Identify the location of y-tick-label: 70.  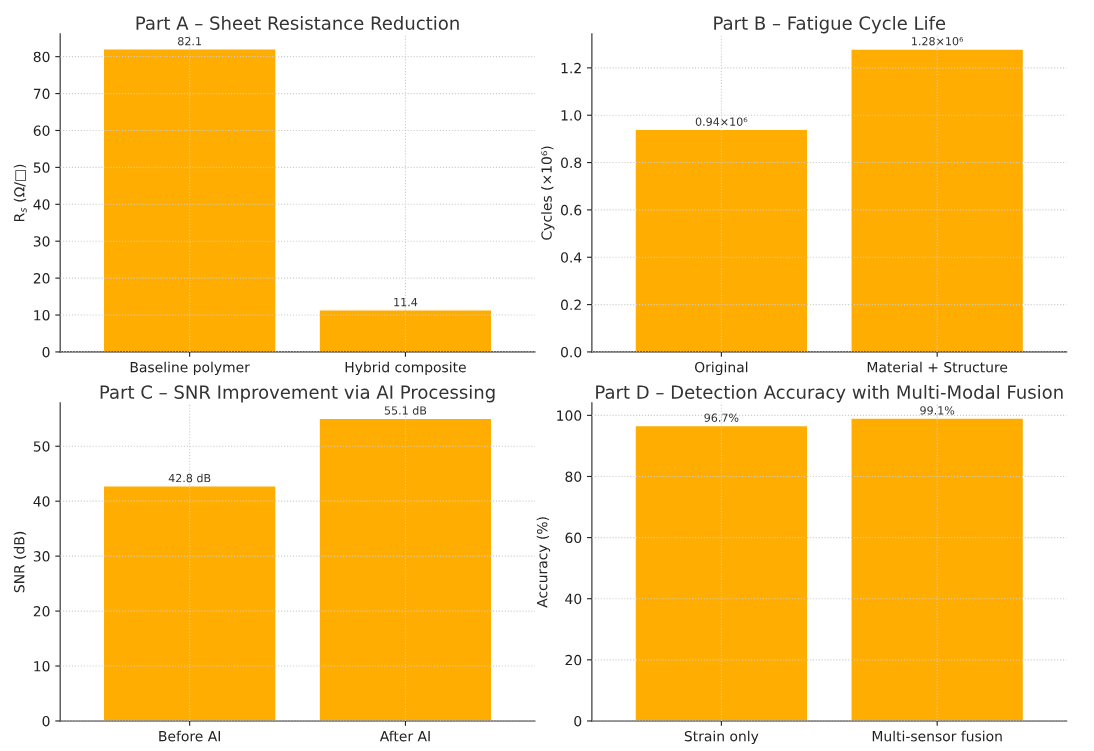
(41, 94).